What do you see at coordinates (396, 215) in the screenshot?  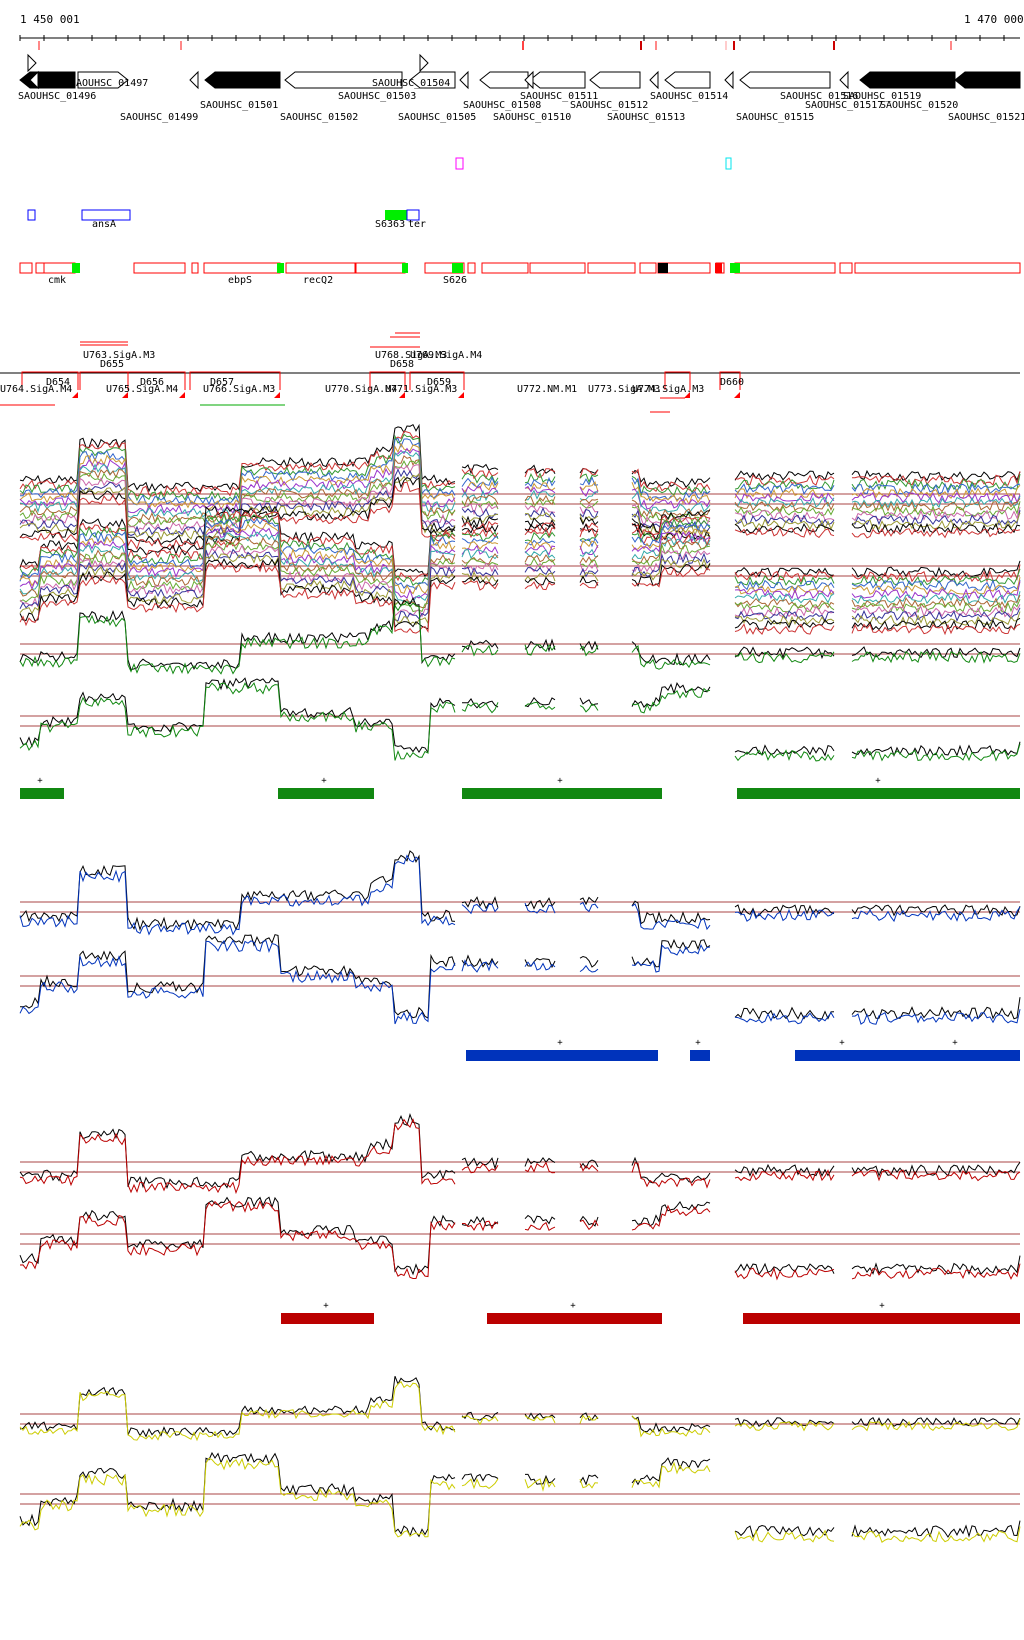 I see `green-feature` at bounding box center [396, 215].